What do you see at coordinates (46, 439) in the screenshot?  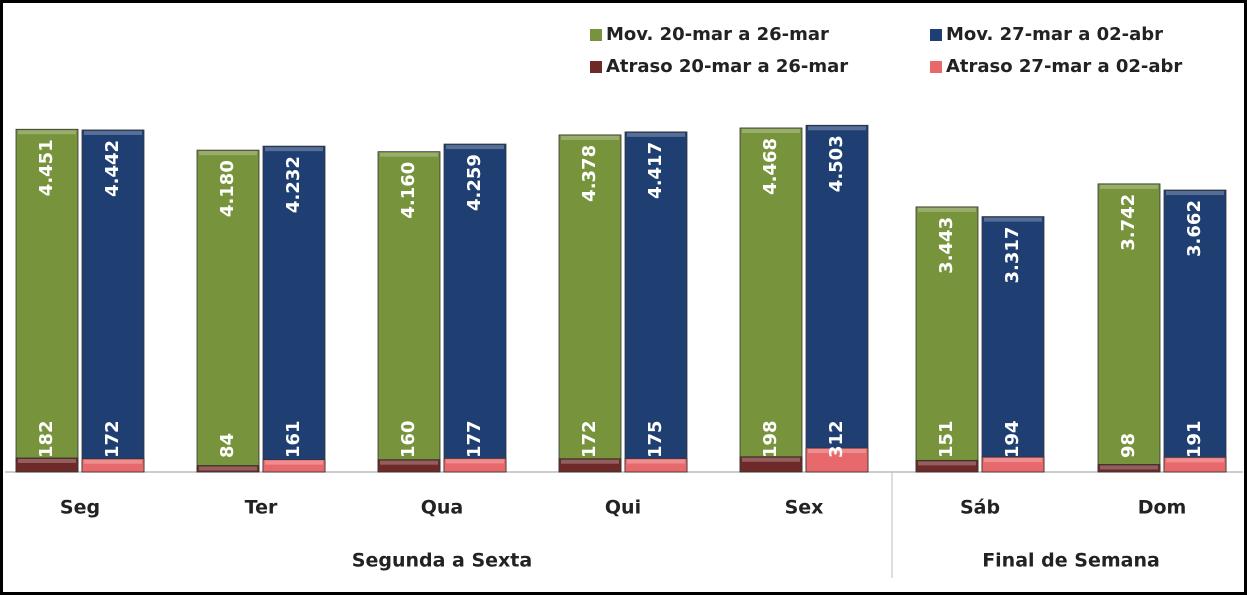 I see `data-label: 182` at bounding box center [46, 439].